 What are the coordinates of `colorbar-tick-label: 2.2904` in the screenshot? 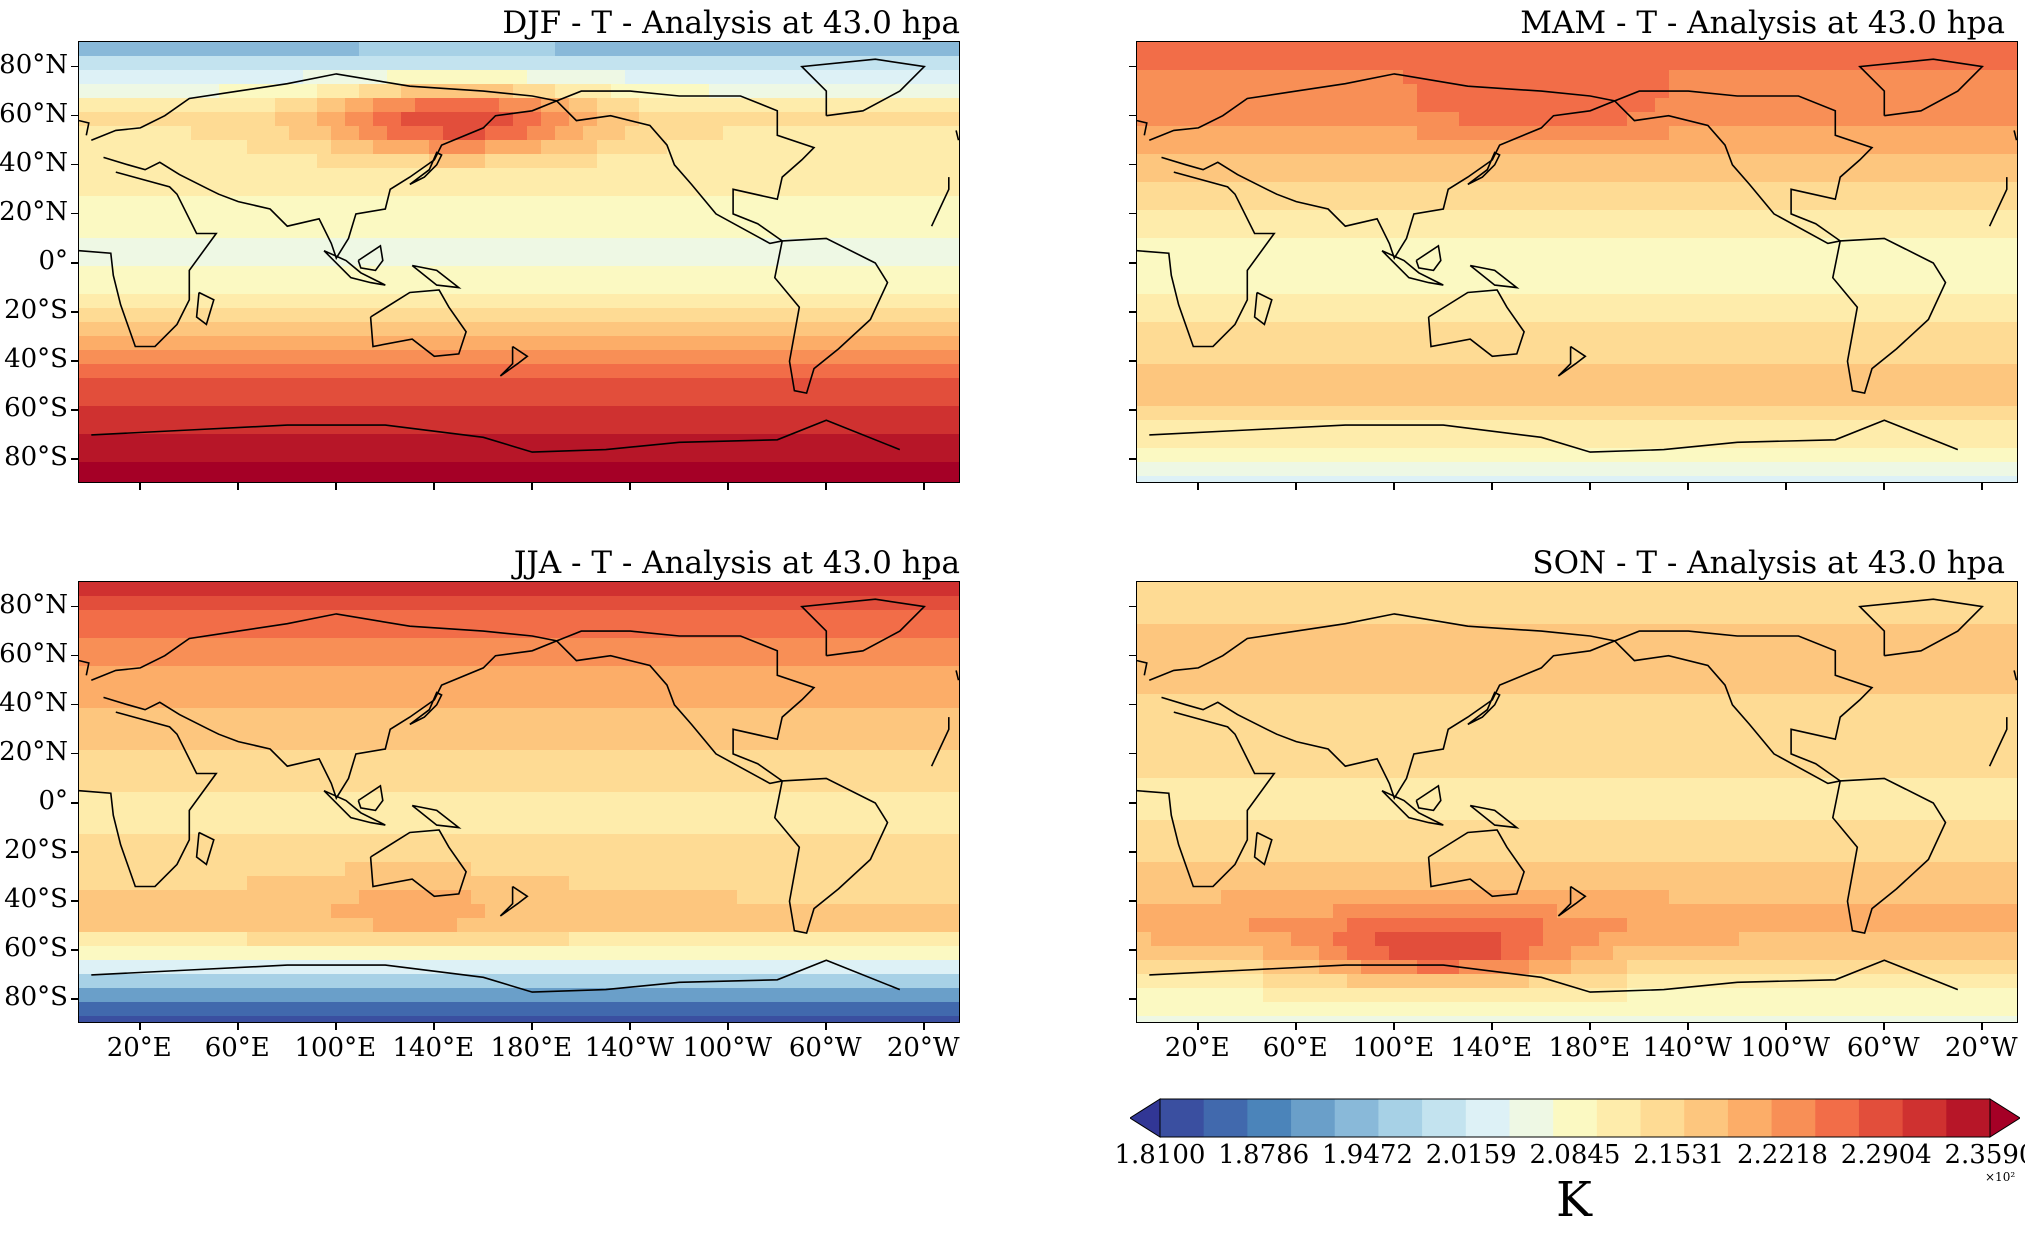 It's located at (1886, 1155).